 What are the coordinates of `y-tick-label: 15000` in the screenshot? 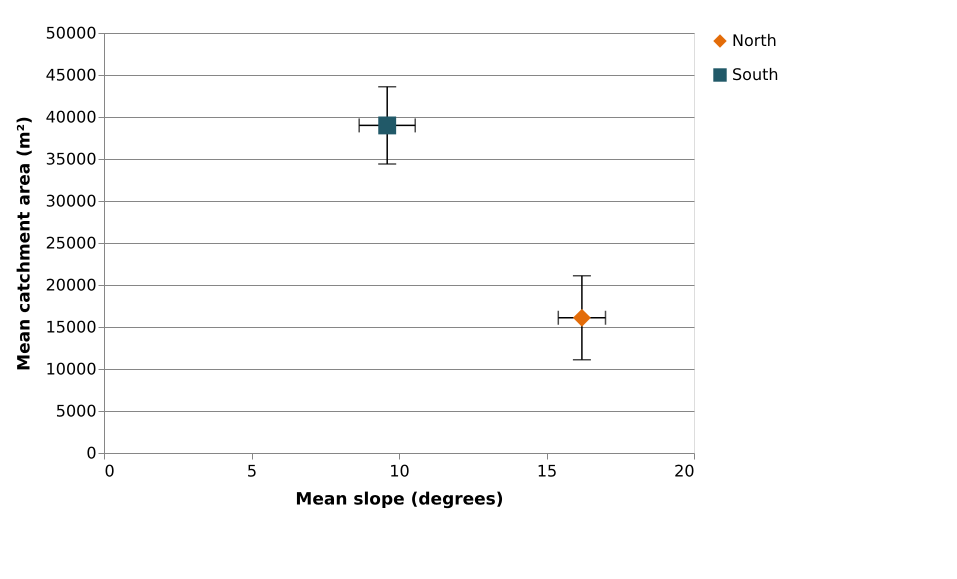 It's located at (71, 327).